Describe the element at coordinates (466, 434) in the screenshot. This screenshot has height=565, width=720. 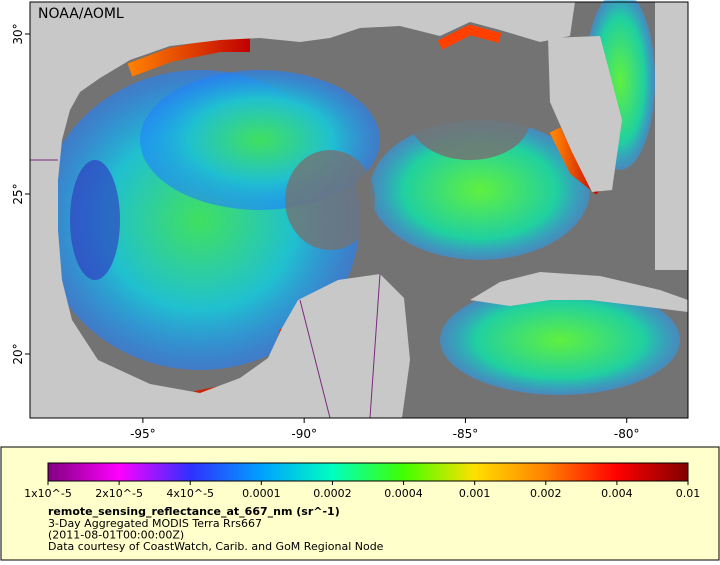
I see `x-tick-label: -85°` at that location.